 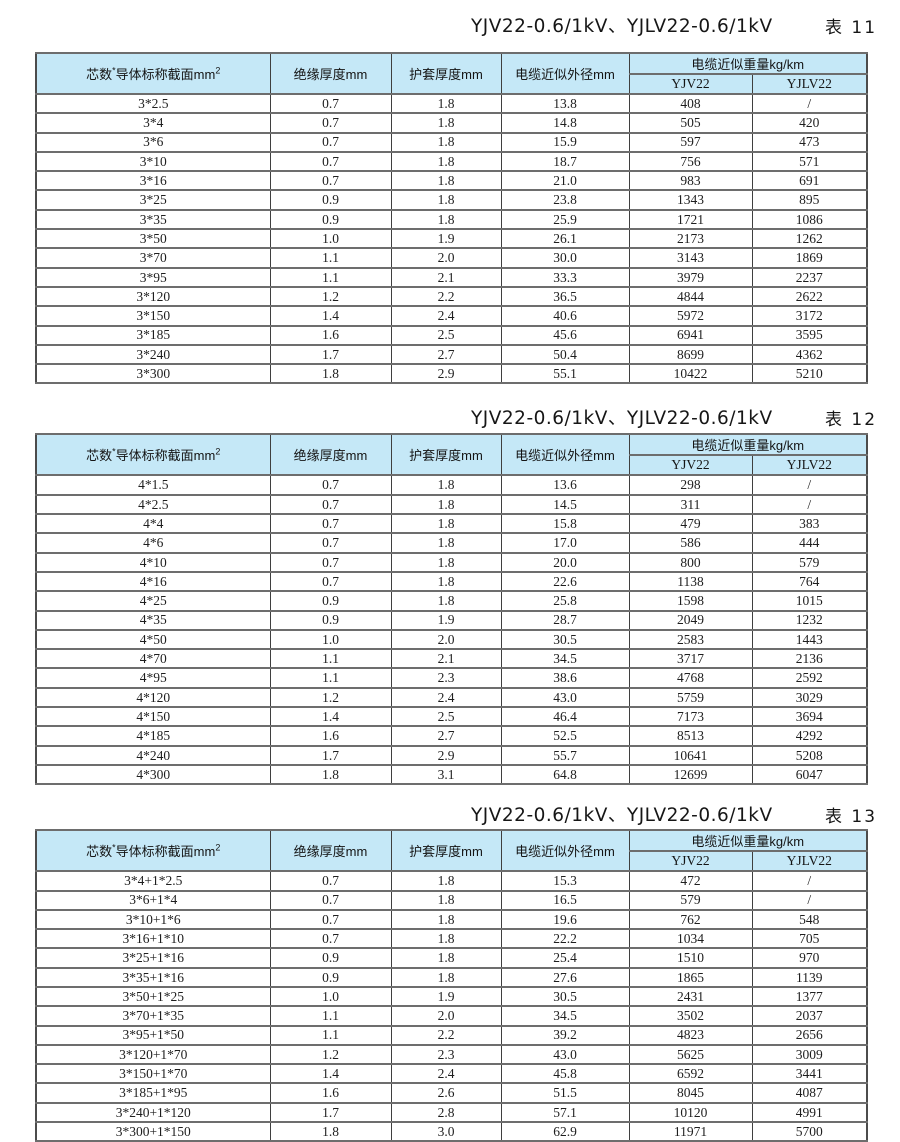 I want to click on col-header-sheath: 护套厚度mm, so click(x=446, y=455).